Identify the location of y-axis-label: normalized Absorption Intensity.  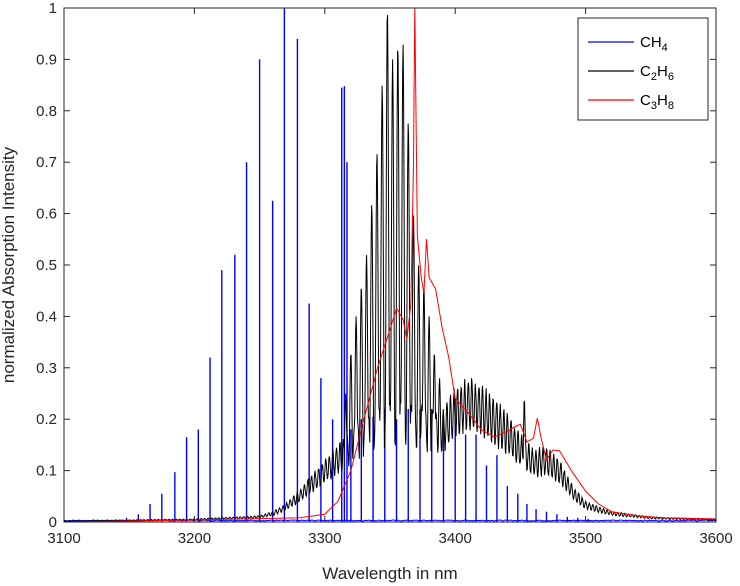
(9, 264).